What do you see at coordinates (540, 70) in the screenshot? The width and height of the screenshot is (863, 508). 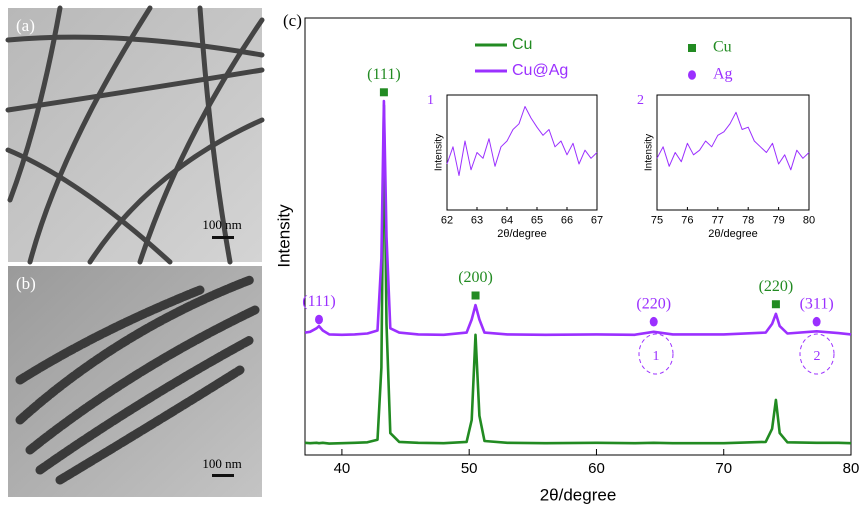 I see `legend-label: Cu@Ag` at bounding box center [540, 70].